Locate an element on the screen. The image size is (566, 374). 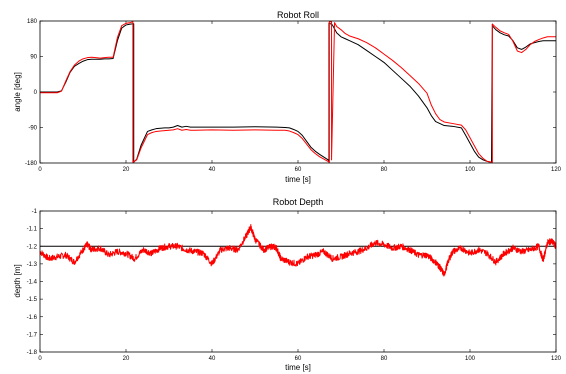
depth-y-tick-label: -1.4 is located at coordinates (32, 283).